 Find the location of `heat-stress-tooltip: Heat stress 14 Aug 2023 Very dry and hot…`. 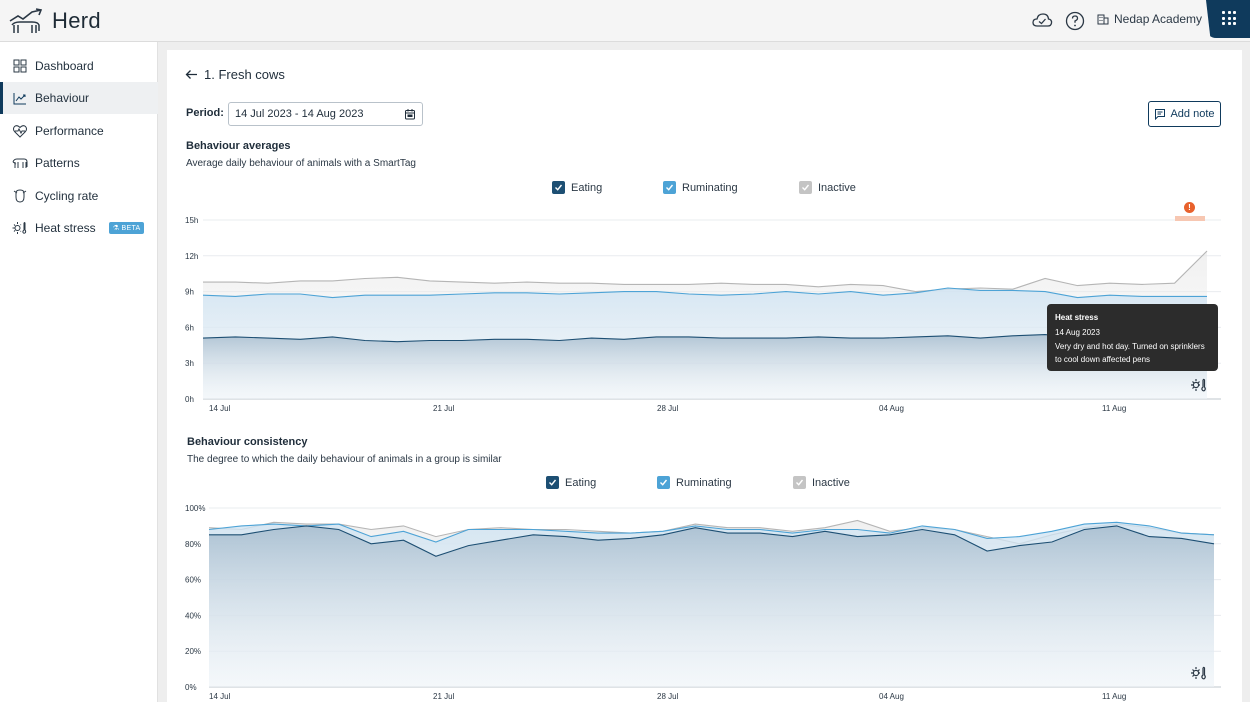

heat-stress-tooltip: Heat stress 14 Aug 2023 Very dry and hot… is located at coordinates (1132, 337).